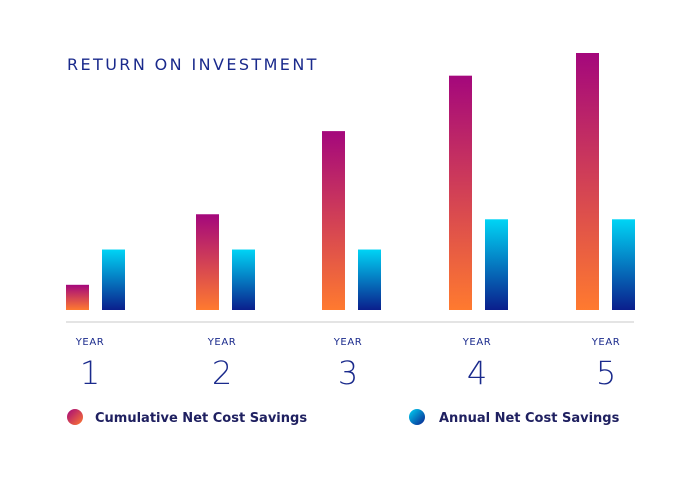 The image size is (700, 480). Describe the element at coordinates (75, 417) in the screenshot. I see `legend-swatch-cumulative` at that location.